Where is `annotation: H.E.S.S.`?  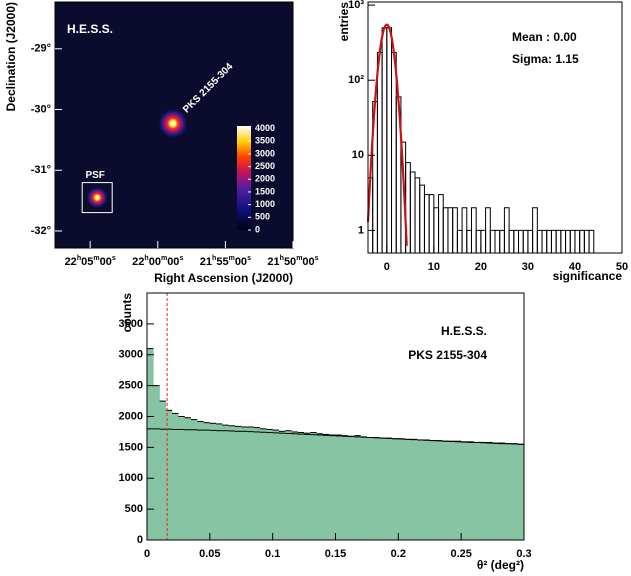 annotation: H.E.S.S. is located at coordinates (464, 331).